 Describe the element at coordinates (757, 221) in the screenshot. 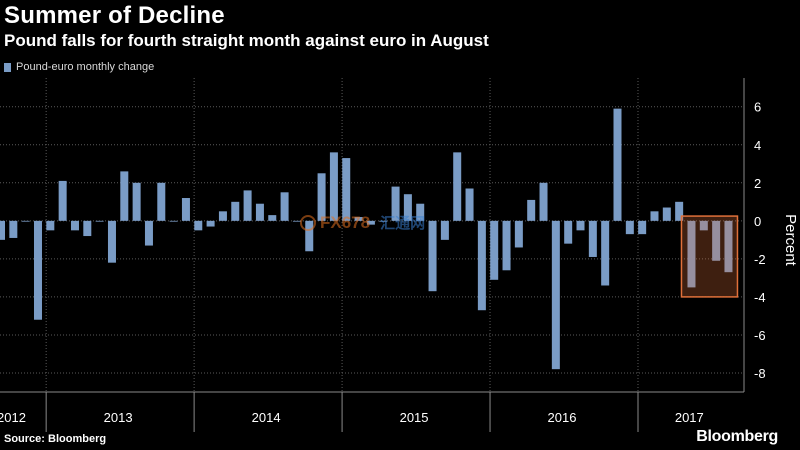

I see `y-tick-label: 0` at that location.